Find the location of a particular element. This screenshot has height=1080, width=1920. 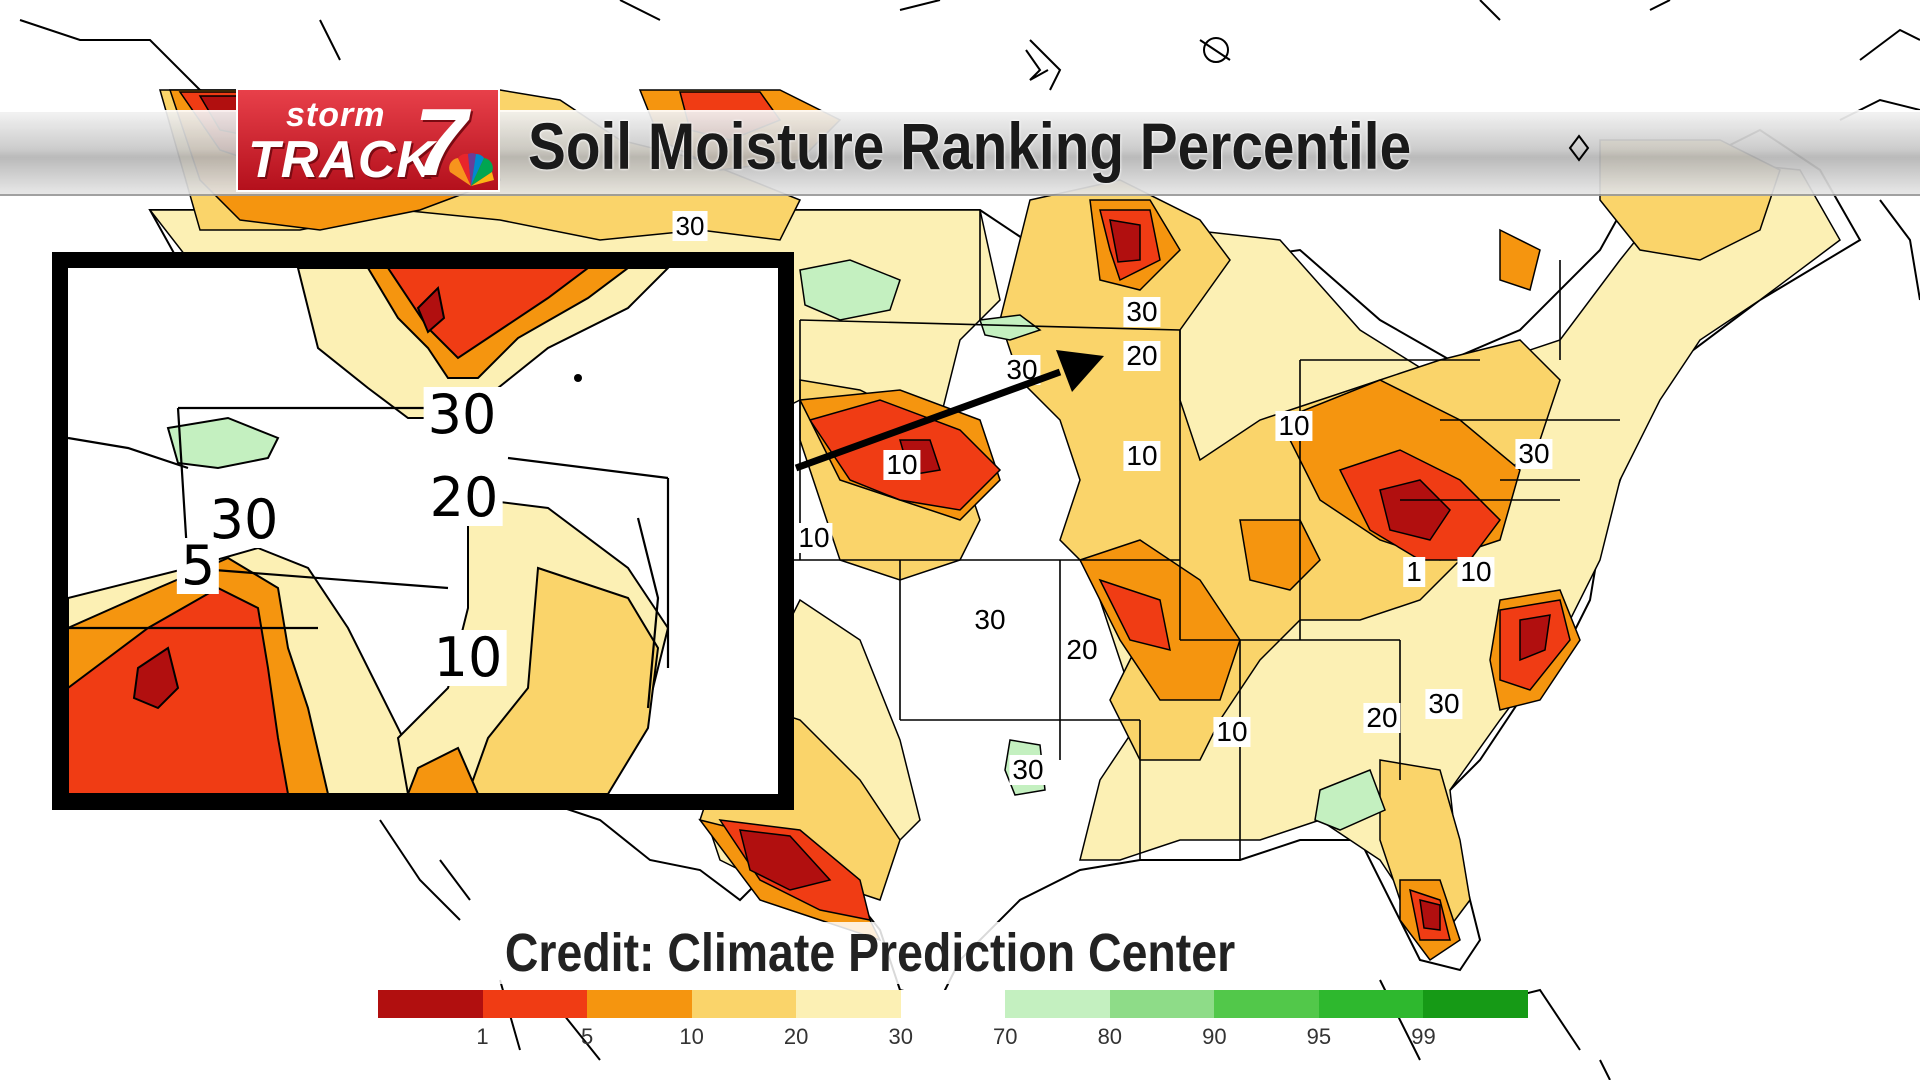

inset-label: 5 is located at coordinates (198, 566).